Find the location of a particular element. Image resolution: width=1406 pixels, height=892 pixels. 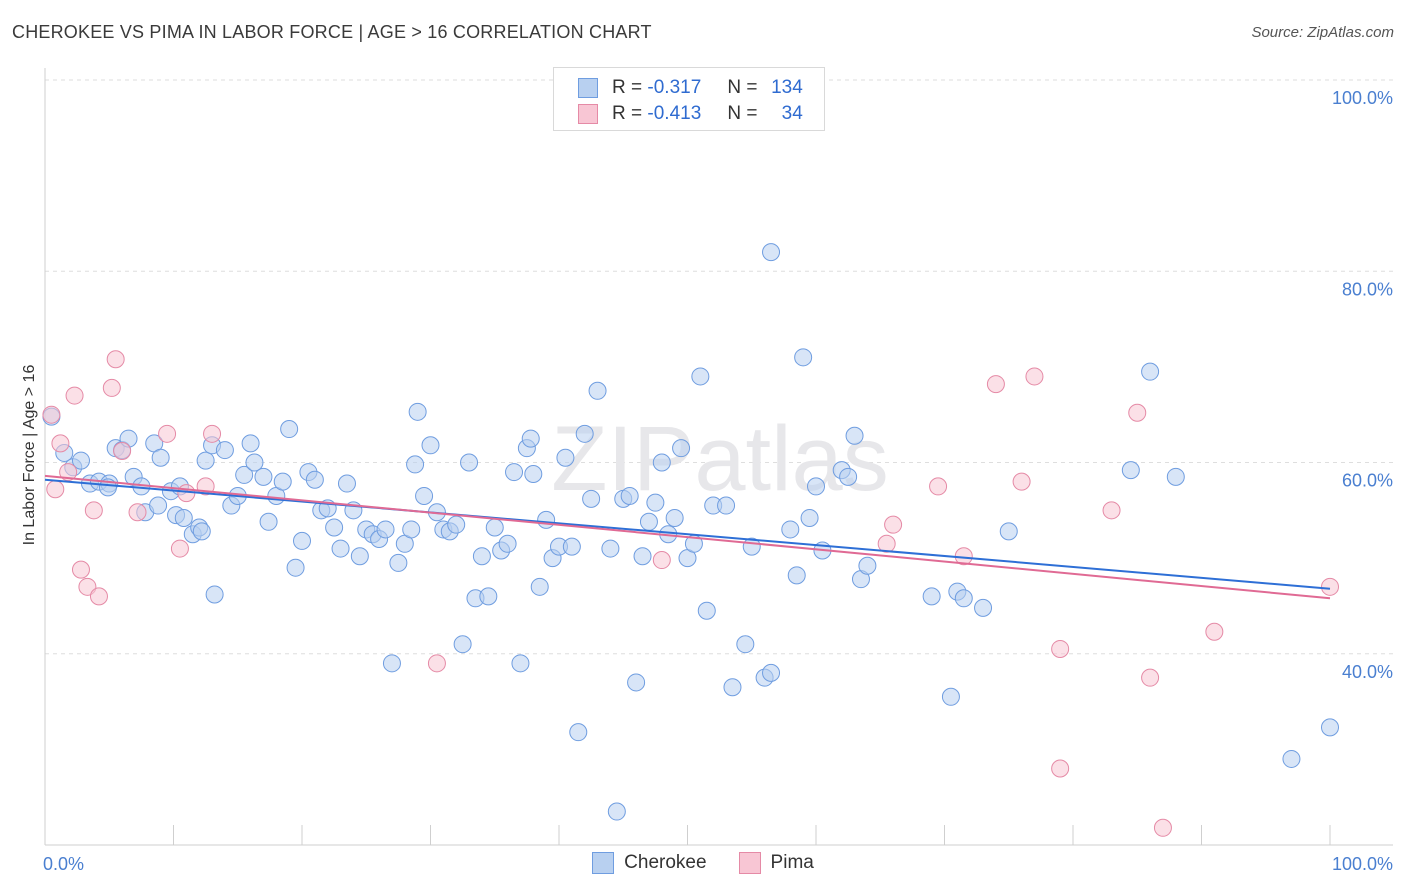

trend-lines is located at coordinates (687, 537).